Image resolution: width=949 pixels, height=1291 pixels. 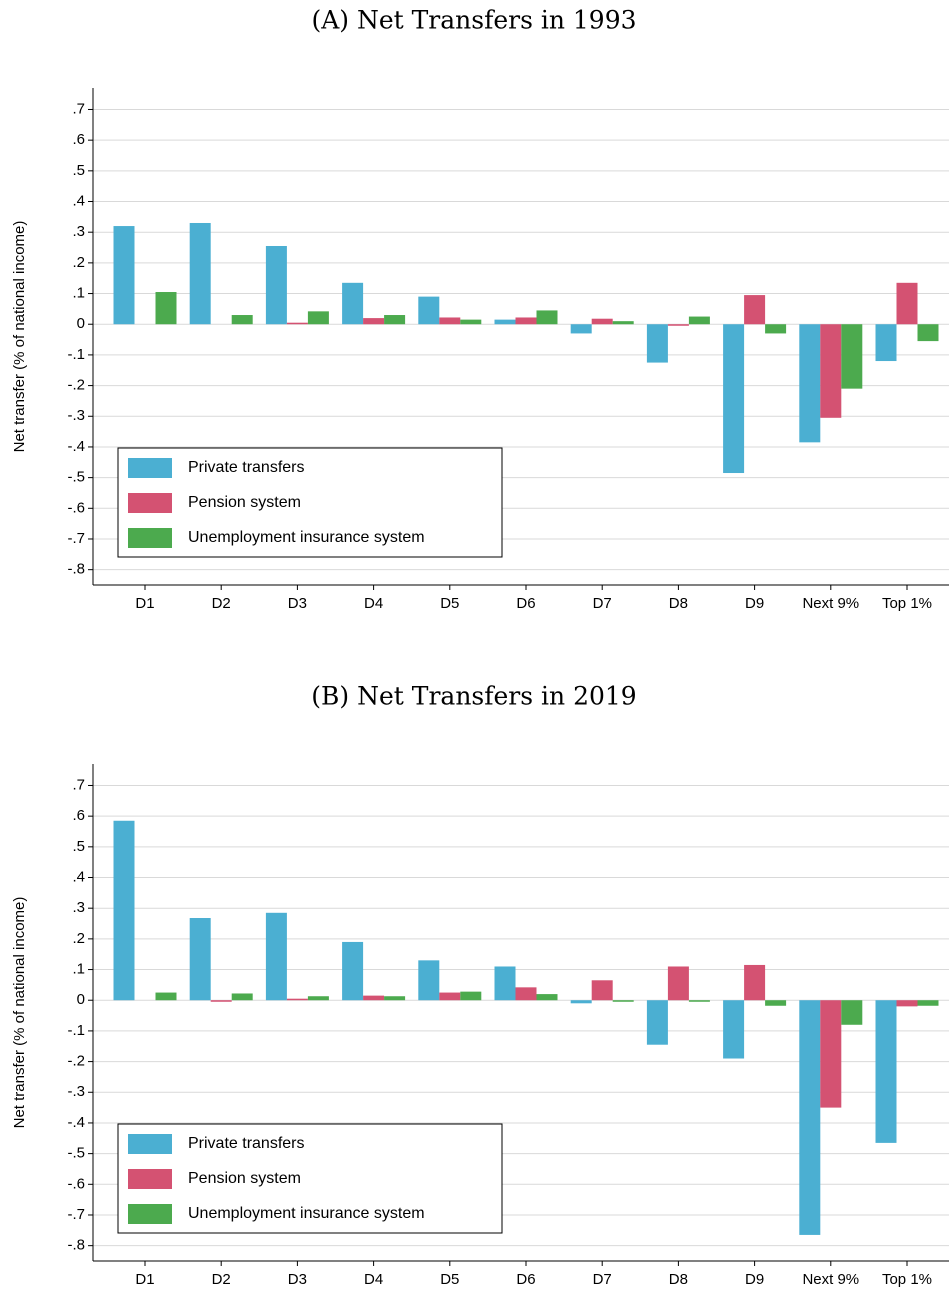 I want to click on x-tick-label: Top 1%, so click(x=907, y=1279).